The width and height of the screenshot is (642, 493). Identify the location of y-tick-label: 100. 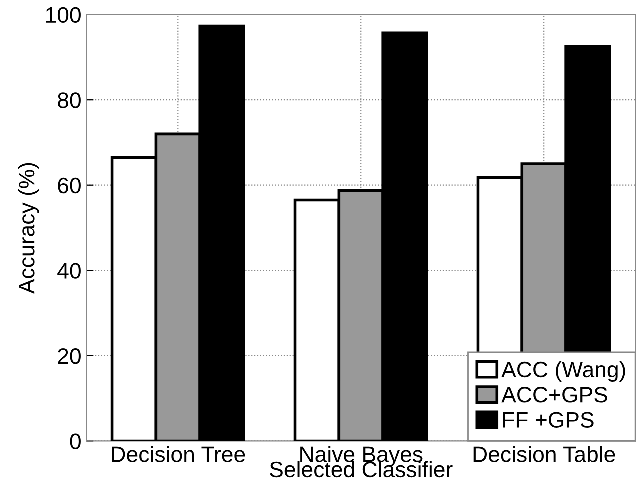
(63, 15).